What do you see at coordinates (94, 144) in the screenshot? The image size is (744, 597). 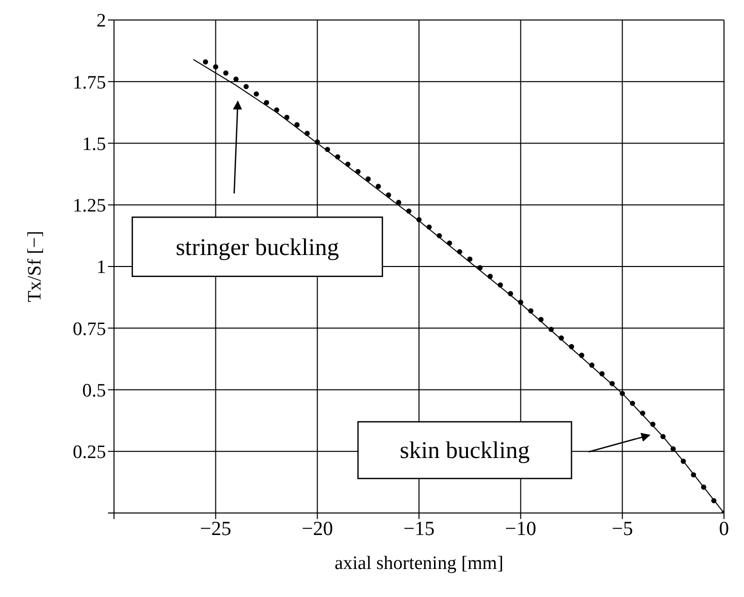 I see `y-tick-label: 1.5` at bounding box center [94, 144].